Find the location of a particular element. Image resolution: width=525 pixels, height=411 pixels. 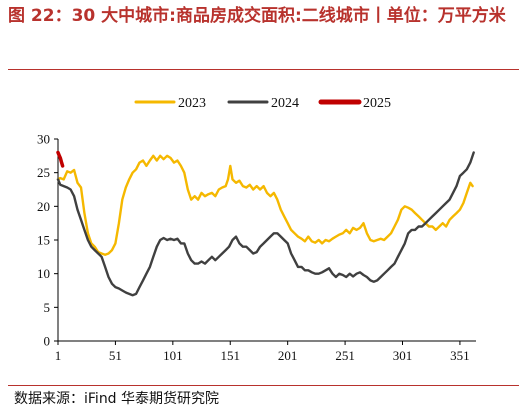

y-tick-label: 0 is located at coordinates (47, 341).